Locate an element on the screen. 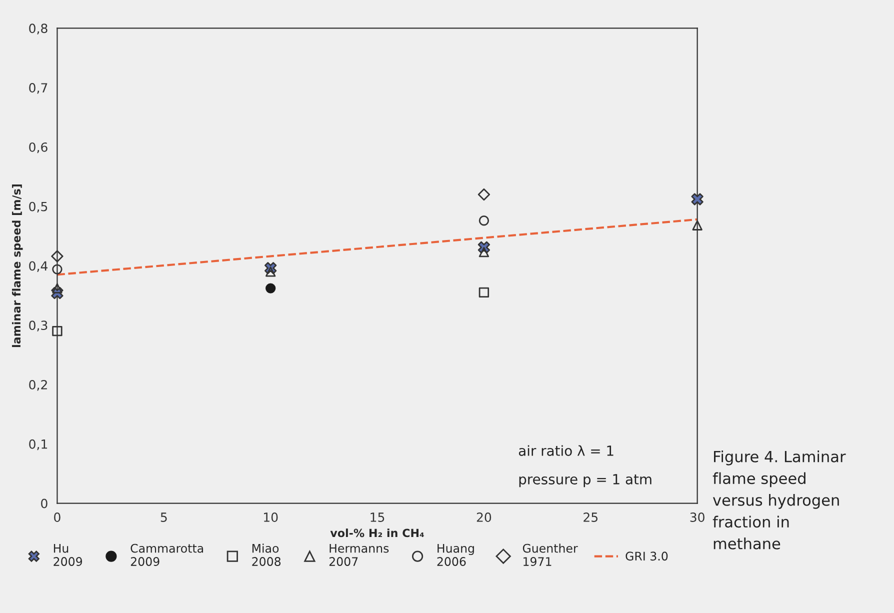 Image resolution: width=894 pixels, height=613 pixels. x-tick-label: 30 is located at coordinates (697, 517).